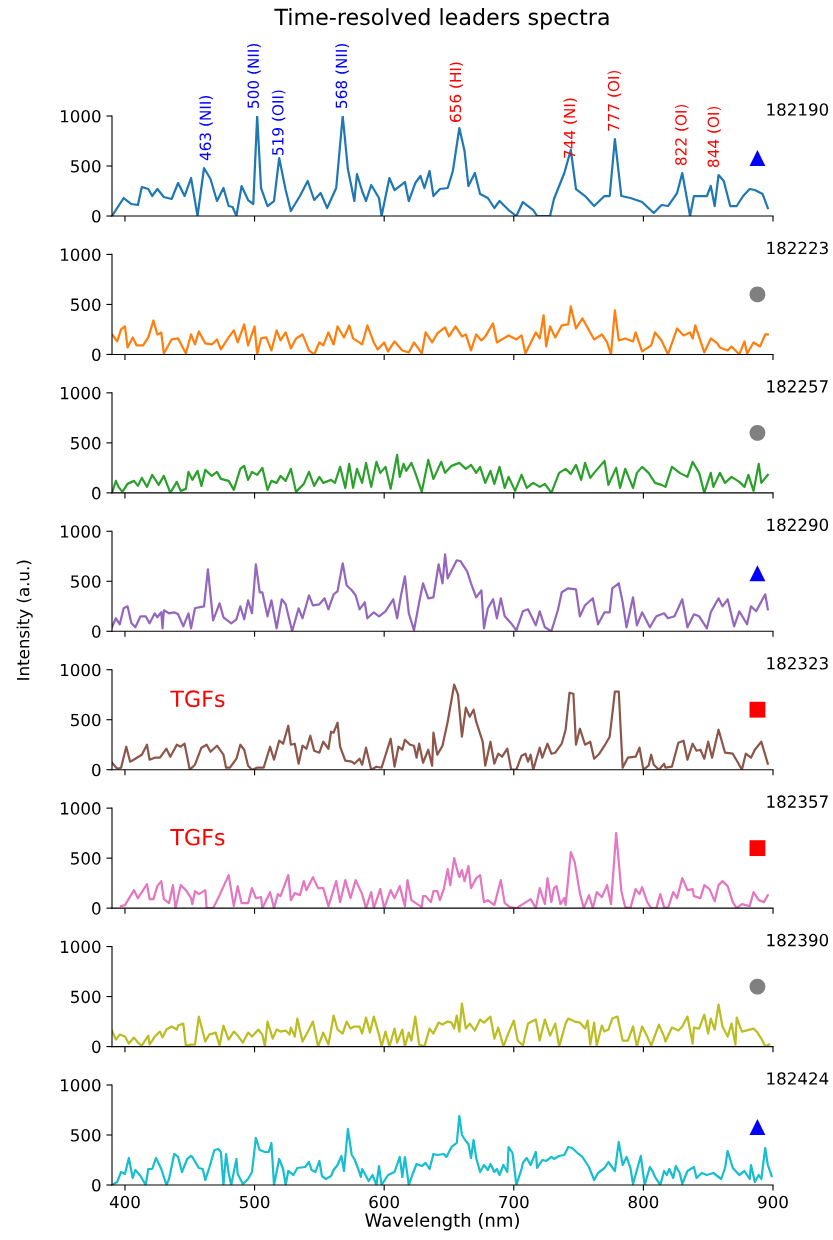  I want to click on annotation: 519 (OII), so click(278, 122).